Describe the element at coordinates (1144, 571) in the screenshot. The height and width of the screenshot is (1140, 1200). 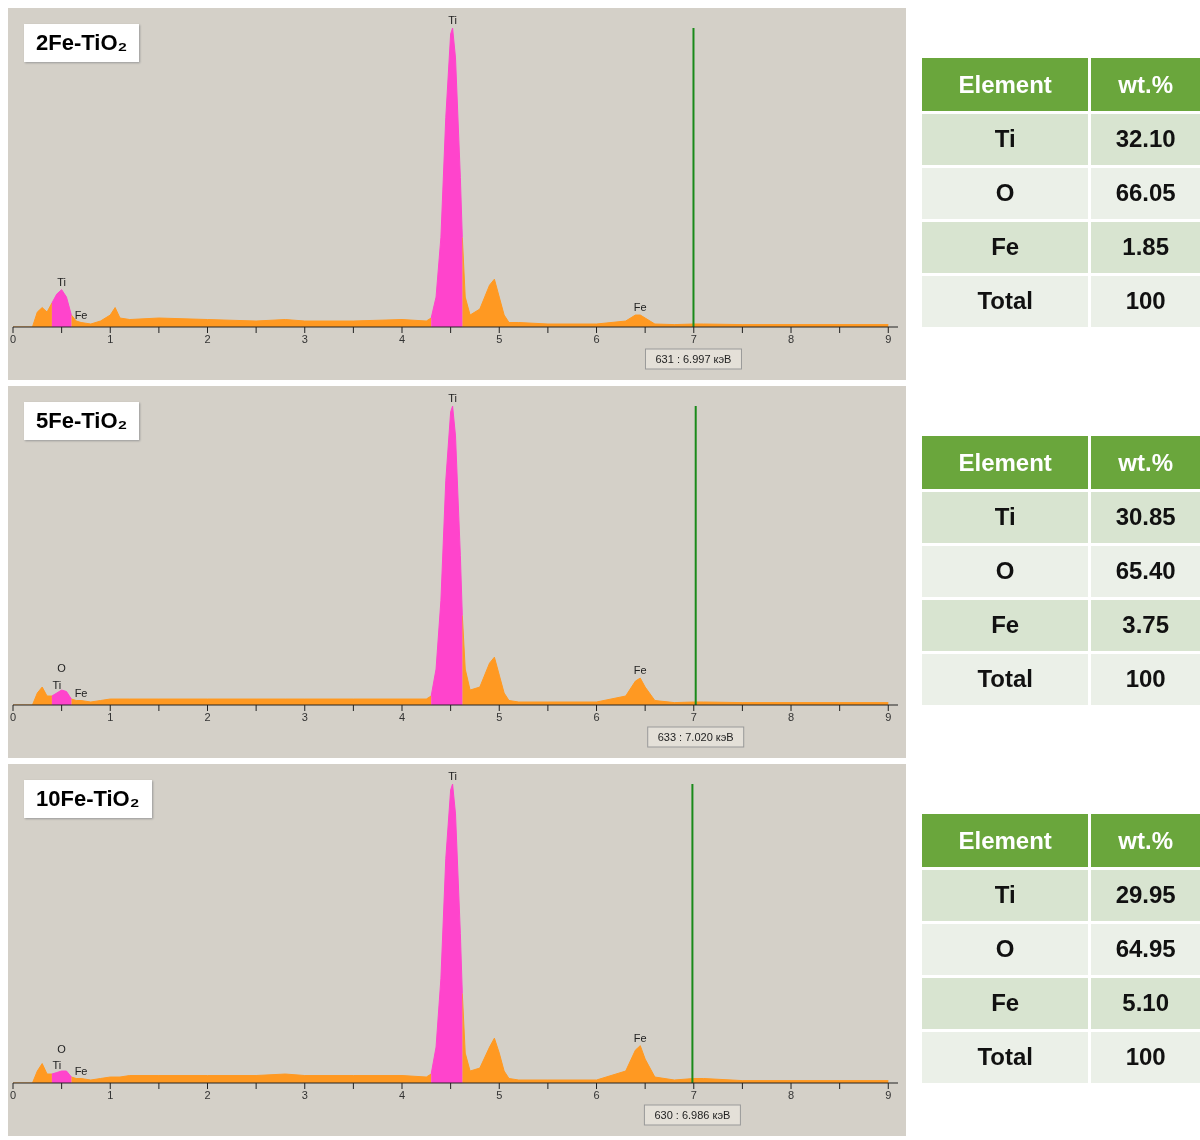
I see `text: 65.40` at that location.